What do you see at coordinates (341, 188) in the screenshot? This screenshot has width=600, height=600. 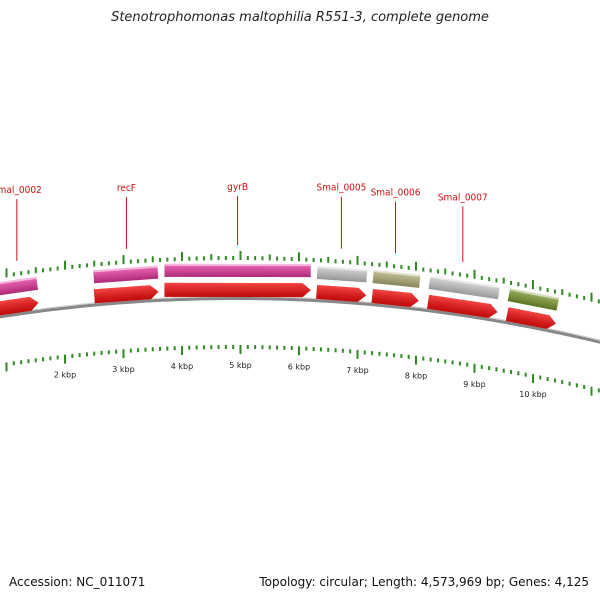 I see `gene-label: Smal_0005` at bounding box center [341, 188].